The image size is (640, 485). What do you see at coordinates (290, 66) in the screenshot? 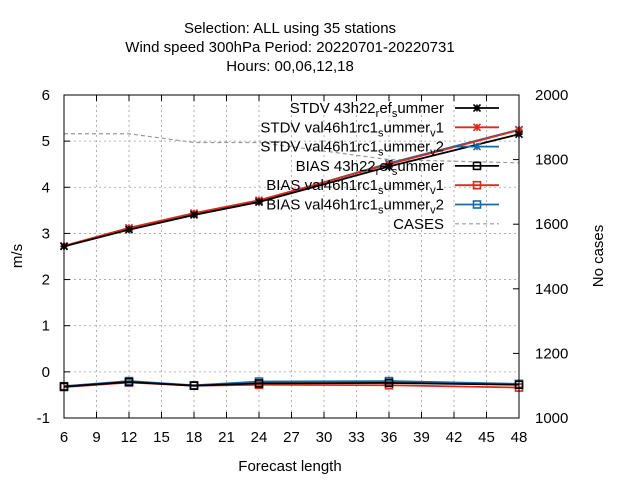
I see `title-line-3: Hours: 00,06,12,18` at bounding box center [290, 66].